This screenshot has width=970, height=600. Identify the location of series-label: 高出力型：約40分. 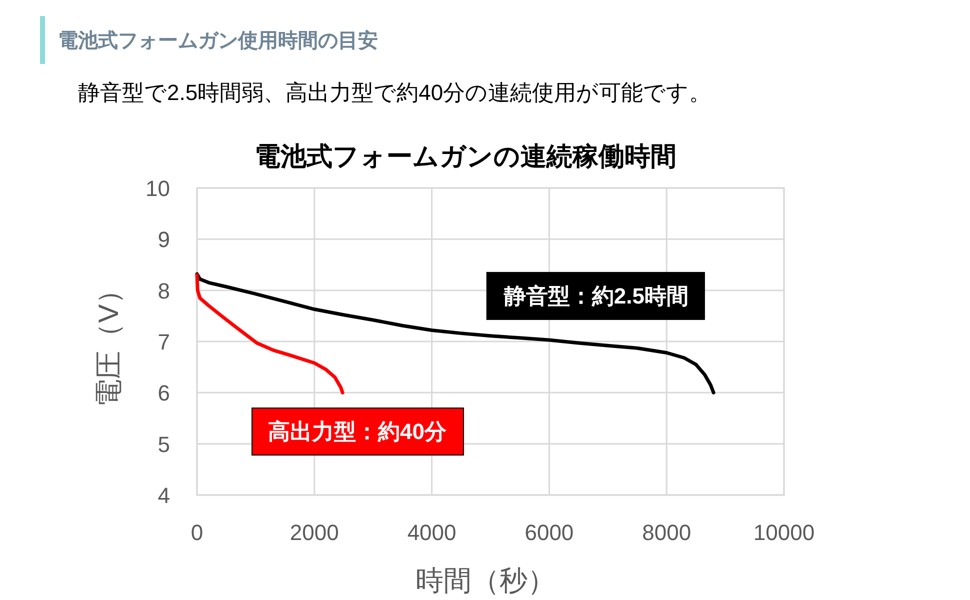
(358, 431).